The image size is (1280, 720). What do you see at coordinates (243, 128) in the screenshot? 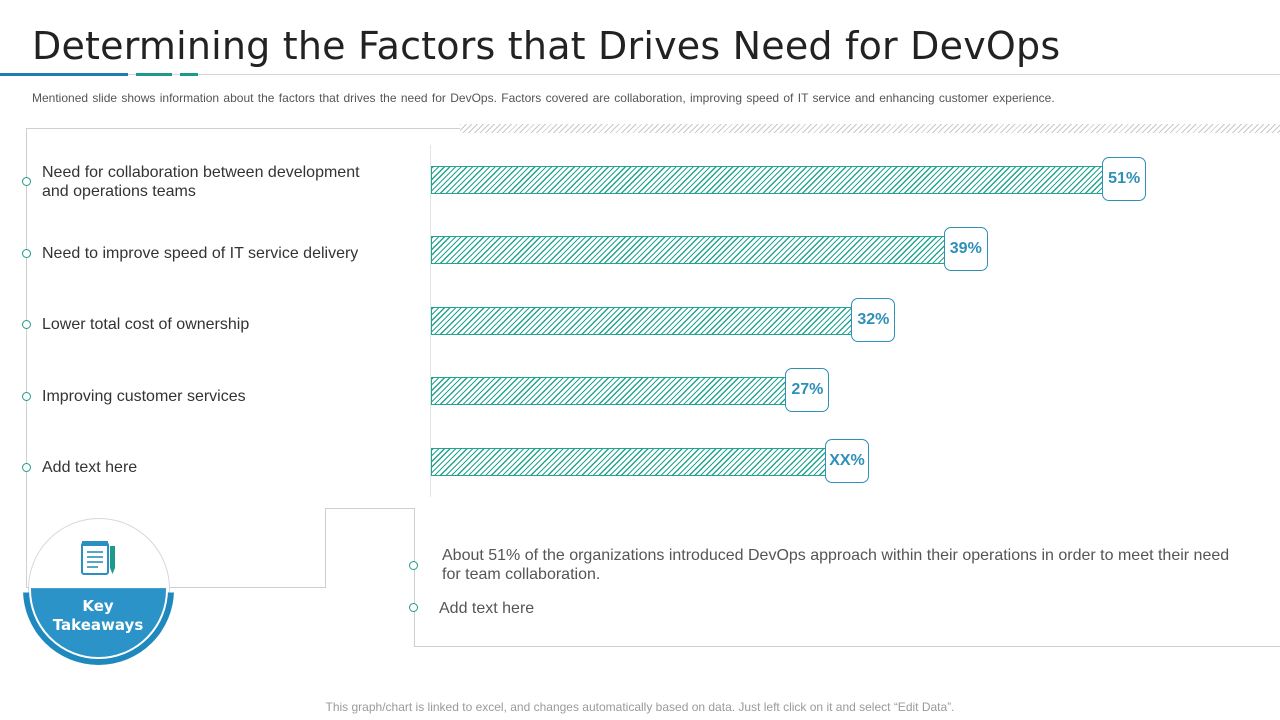
I see `frame-top-line` at bounding box center [243, 128].